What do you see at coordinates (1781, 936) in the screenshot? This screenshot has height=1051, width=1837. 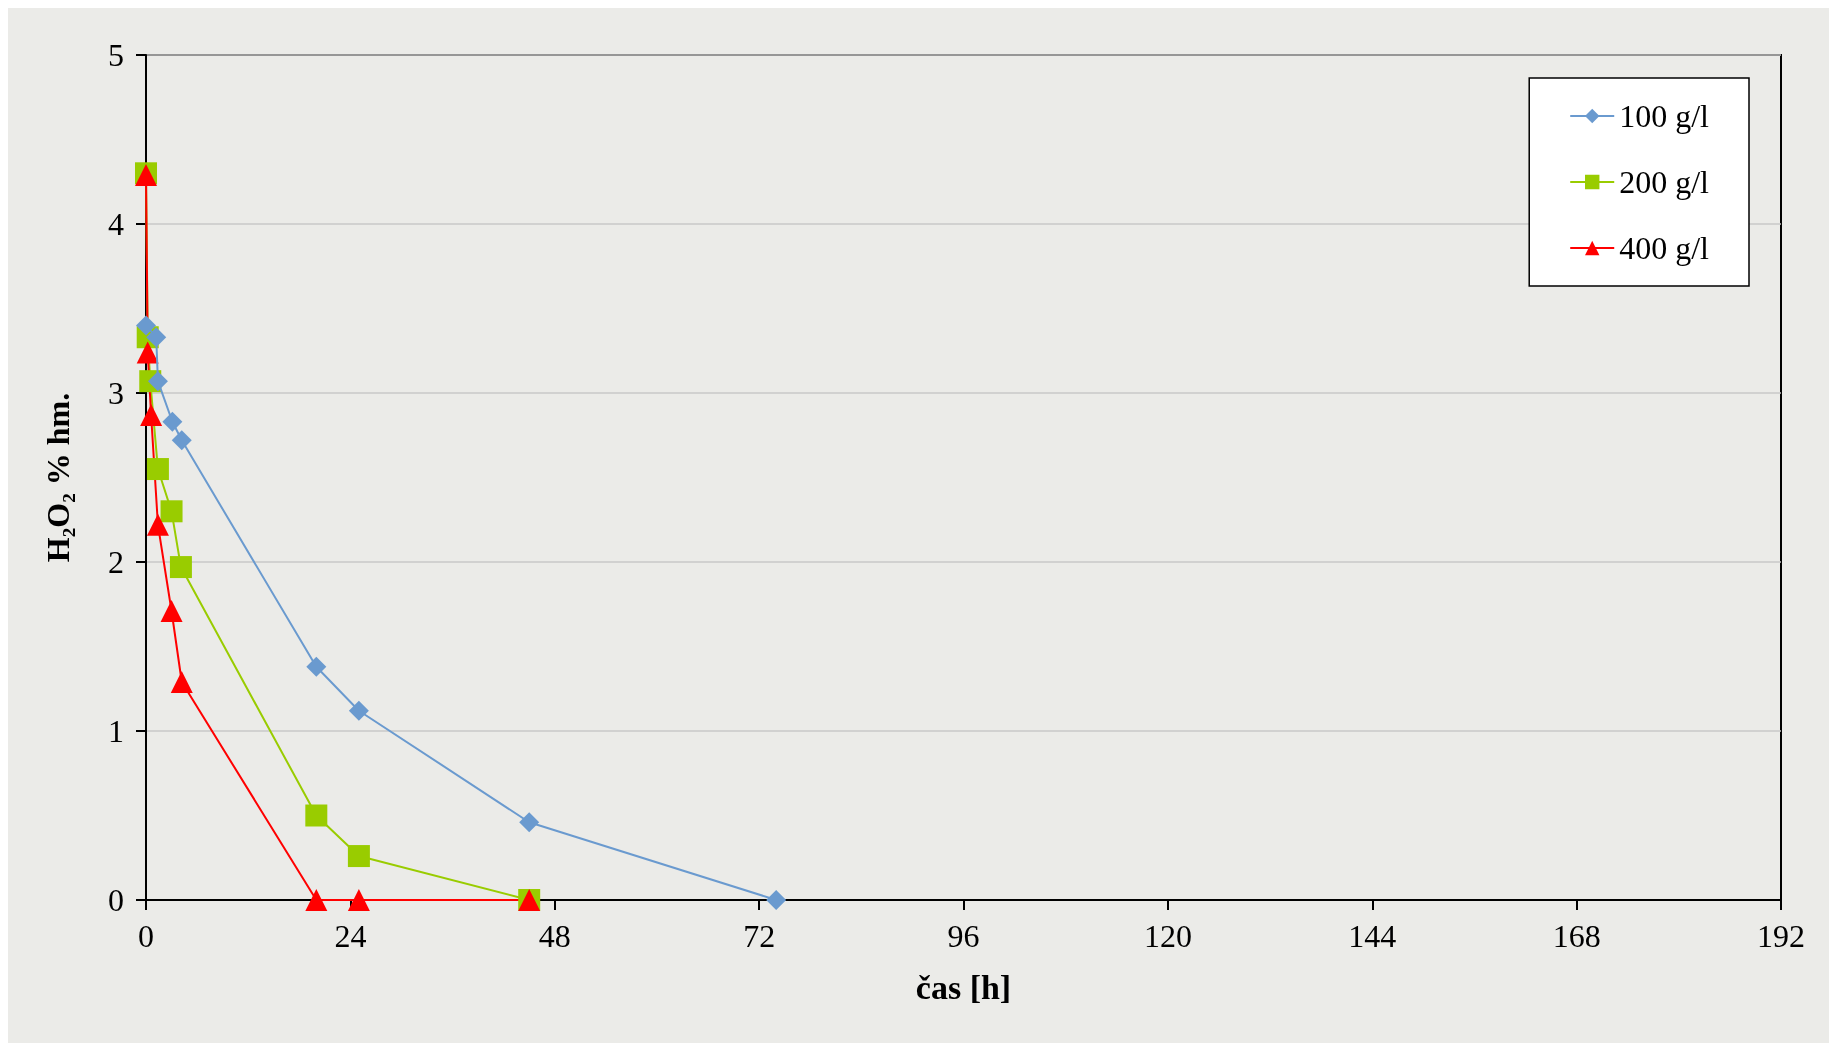 I see `x-tick-label: 192` at bounding box center [1781, 936].